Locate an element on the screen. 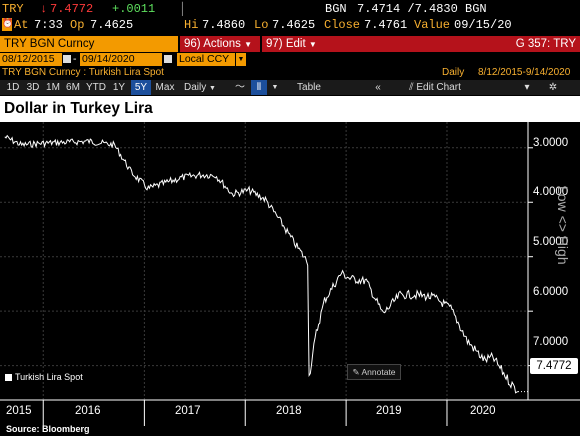 The width and height of the screenshot is (580, 436). range-button: 6M is located at coordinates (73, 87).